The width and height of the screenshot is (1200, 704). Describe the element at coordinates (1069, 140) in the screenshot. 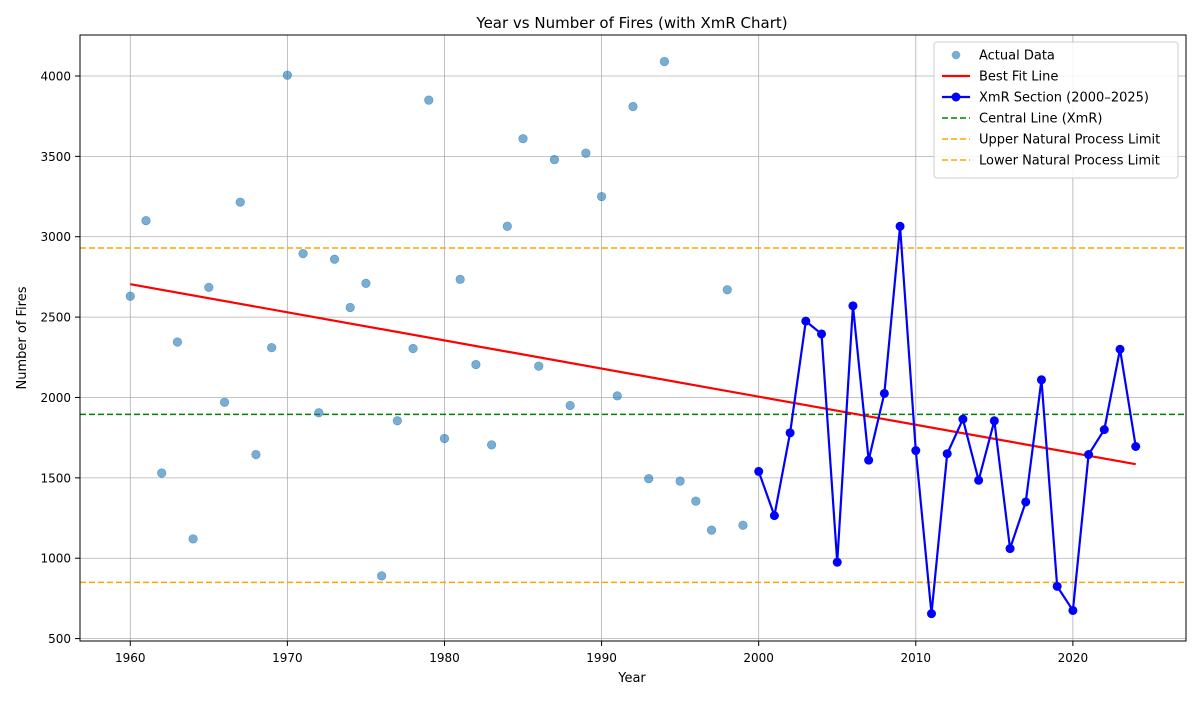

I see `legend-label: Upper Natural Process Limit` at that location.